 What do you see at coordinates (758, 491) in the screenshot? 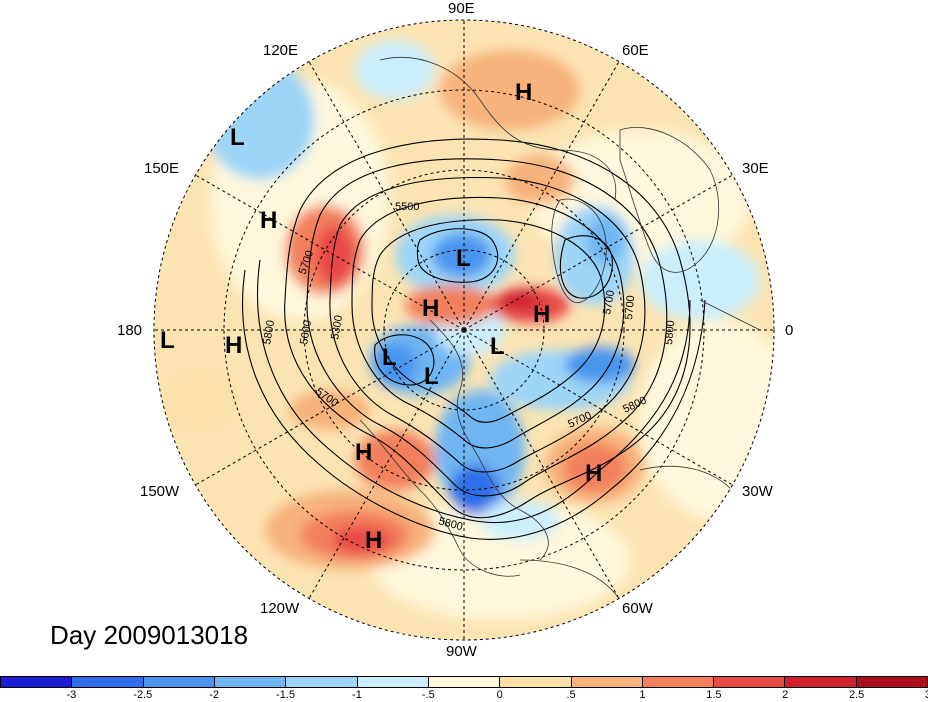
I see `lon-label: 30W` at bounding box center [758, 491].